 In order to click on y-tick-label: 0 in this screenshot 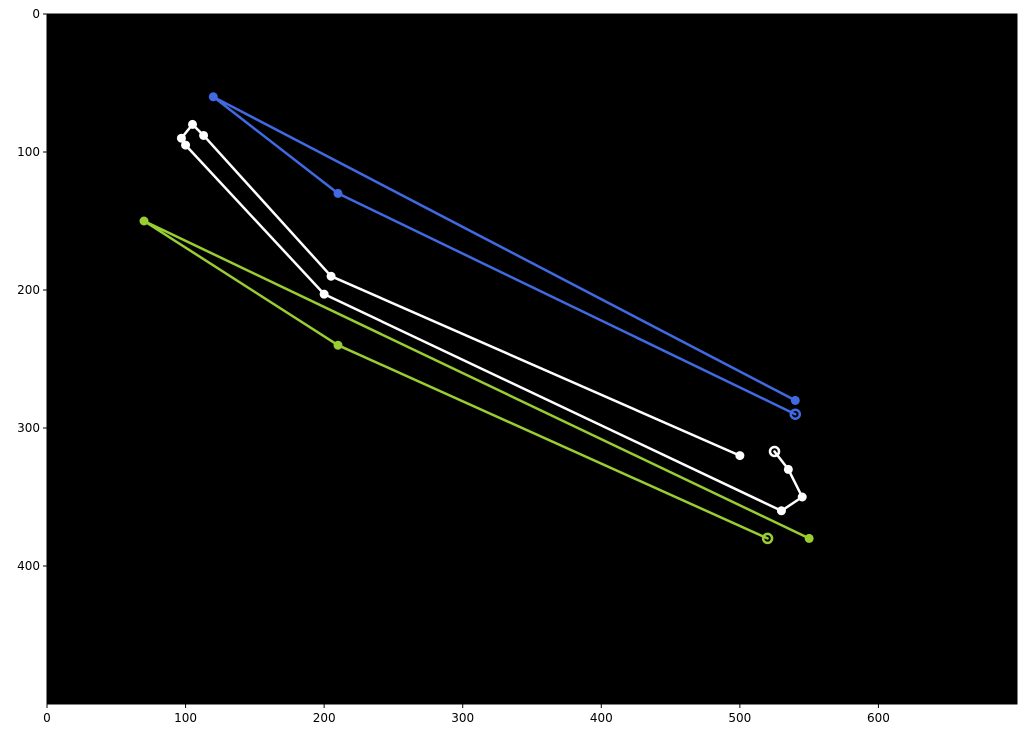, I will do `click(36, 14)`.